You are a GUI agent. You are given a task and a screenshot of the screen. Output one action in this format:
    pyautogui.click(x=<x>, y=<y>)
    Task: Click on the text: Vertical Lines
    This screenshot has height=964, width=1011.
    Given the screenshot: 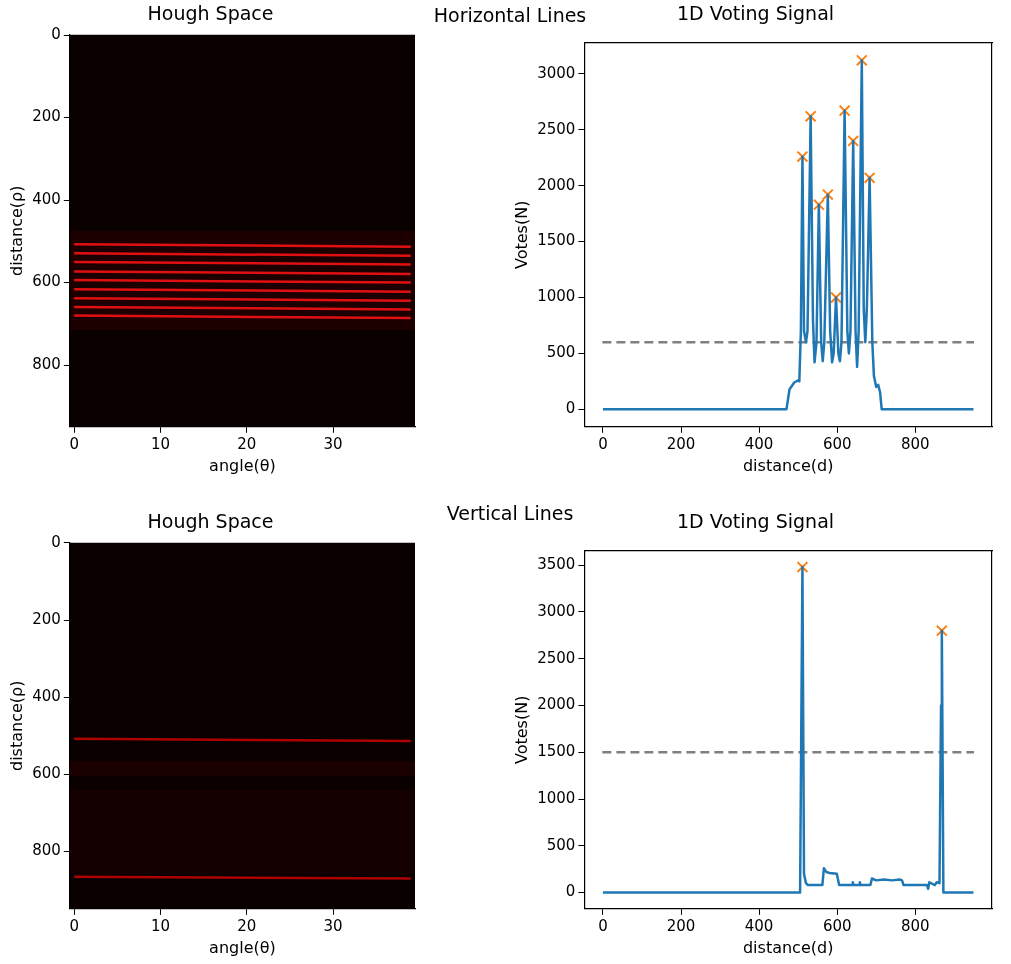 What is the action you would take?
    pyautogui.click(x=510, y=513)
    